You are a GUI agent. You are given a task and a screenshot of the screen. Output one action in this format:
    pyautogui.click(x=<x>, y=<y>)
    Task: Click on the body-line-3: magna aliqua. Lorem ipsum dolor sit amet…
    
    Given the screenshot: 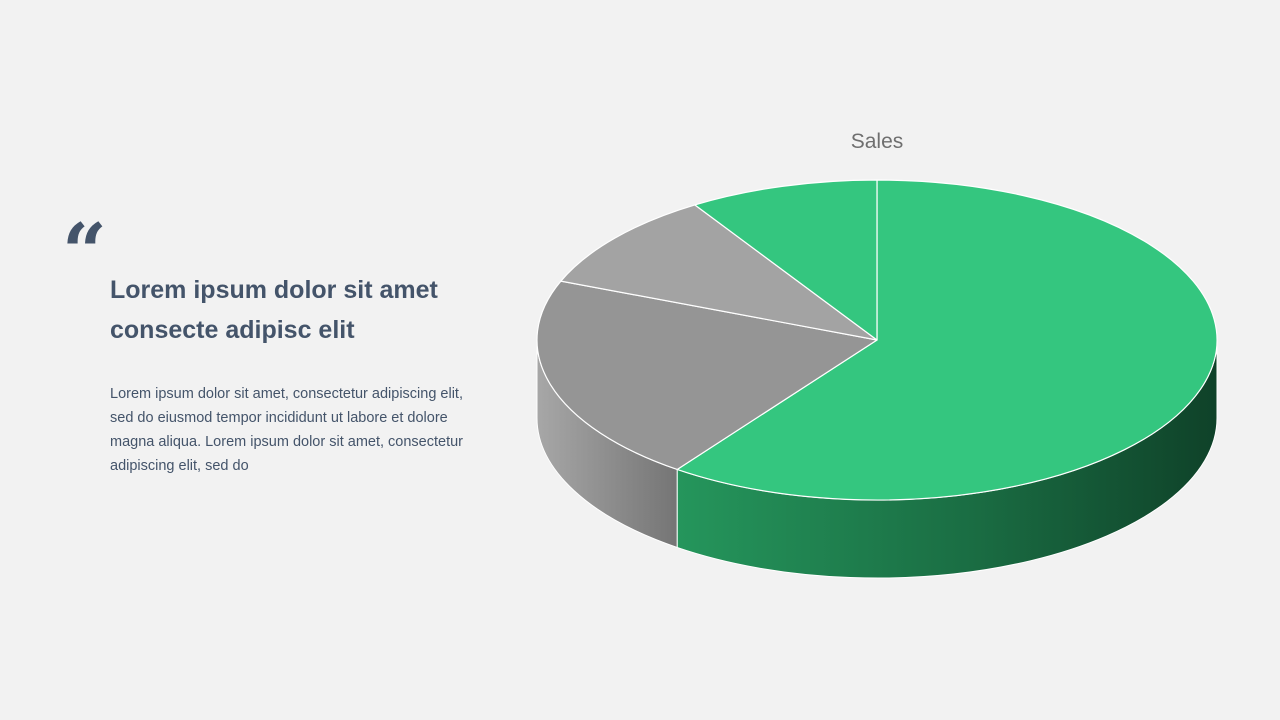 What is the action you would take?
    pyautogui.click(x=287, y=442)
    